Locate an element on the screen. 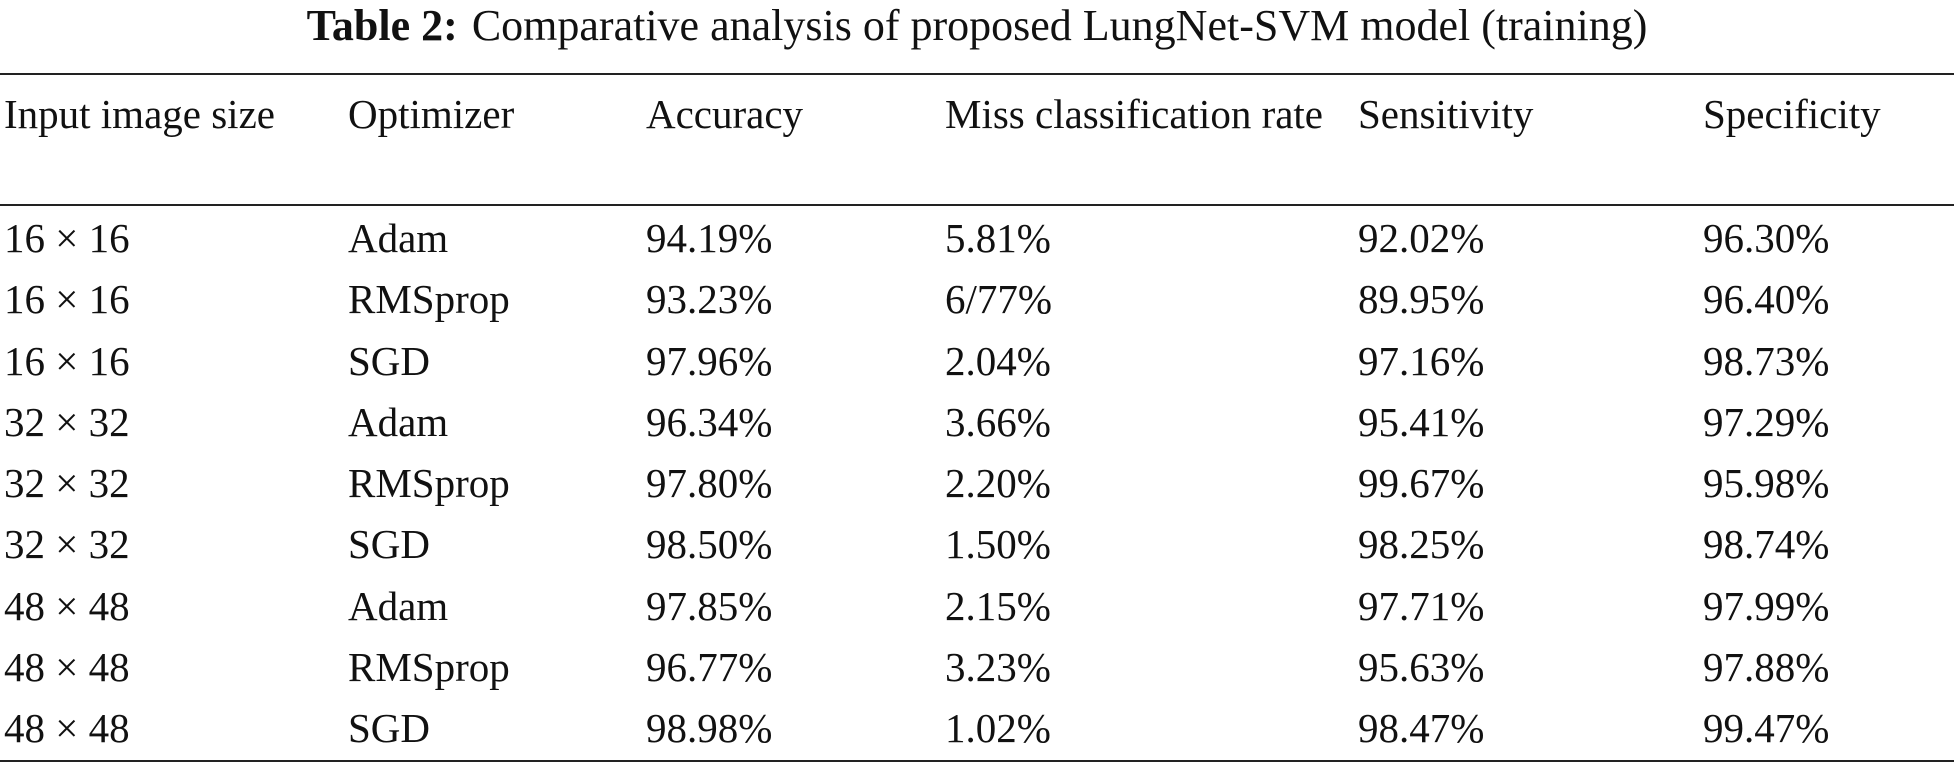  cell-sensitivity: 98.47% is located at coordinates (1421, 728).